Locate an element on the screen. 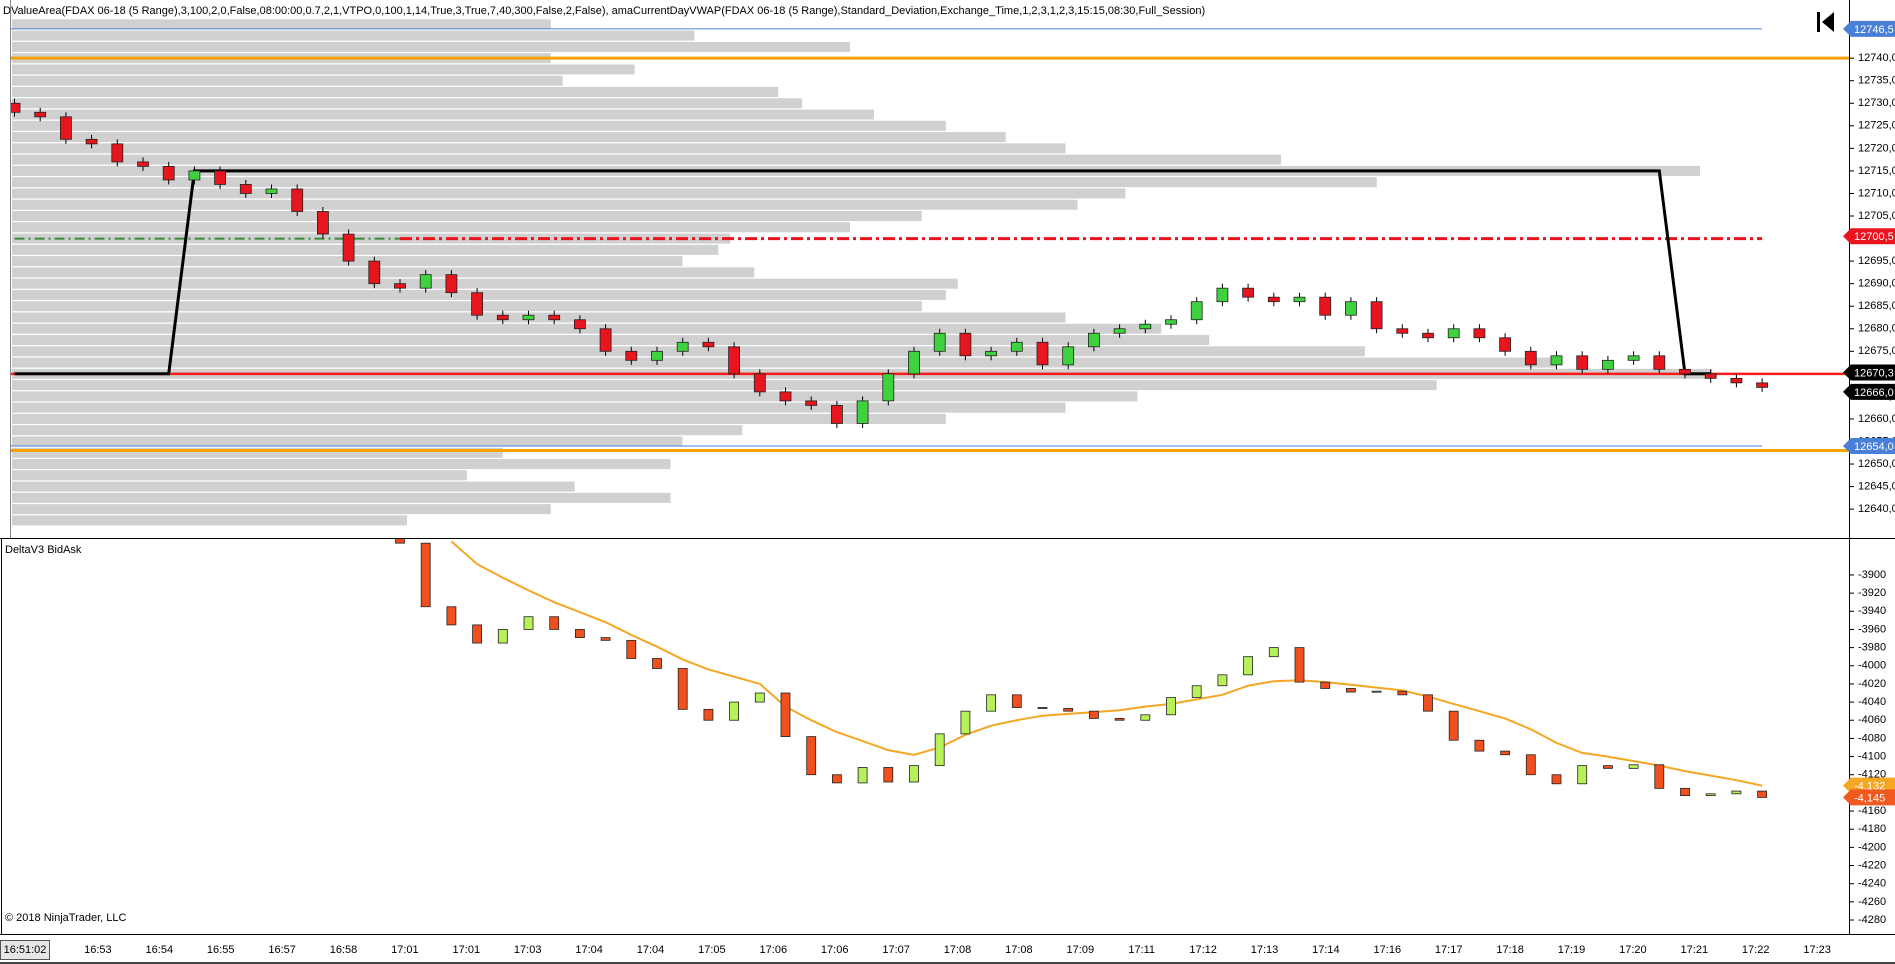 The height and width of the screenshot is (964, 1895). x-tick-label: 17:22 is located at coordinates (1756, 950).